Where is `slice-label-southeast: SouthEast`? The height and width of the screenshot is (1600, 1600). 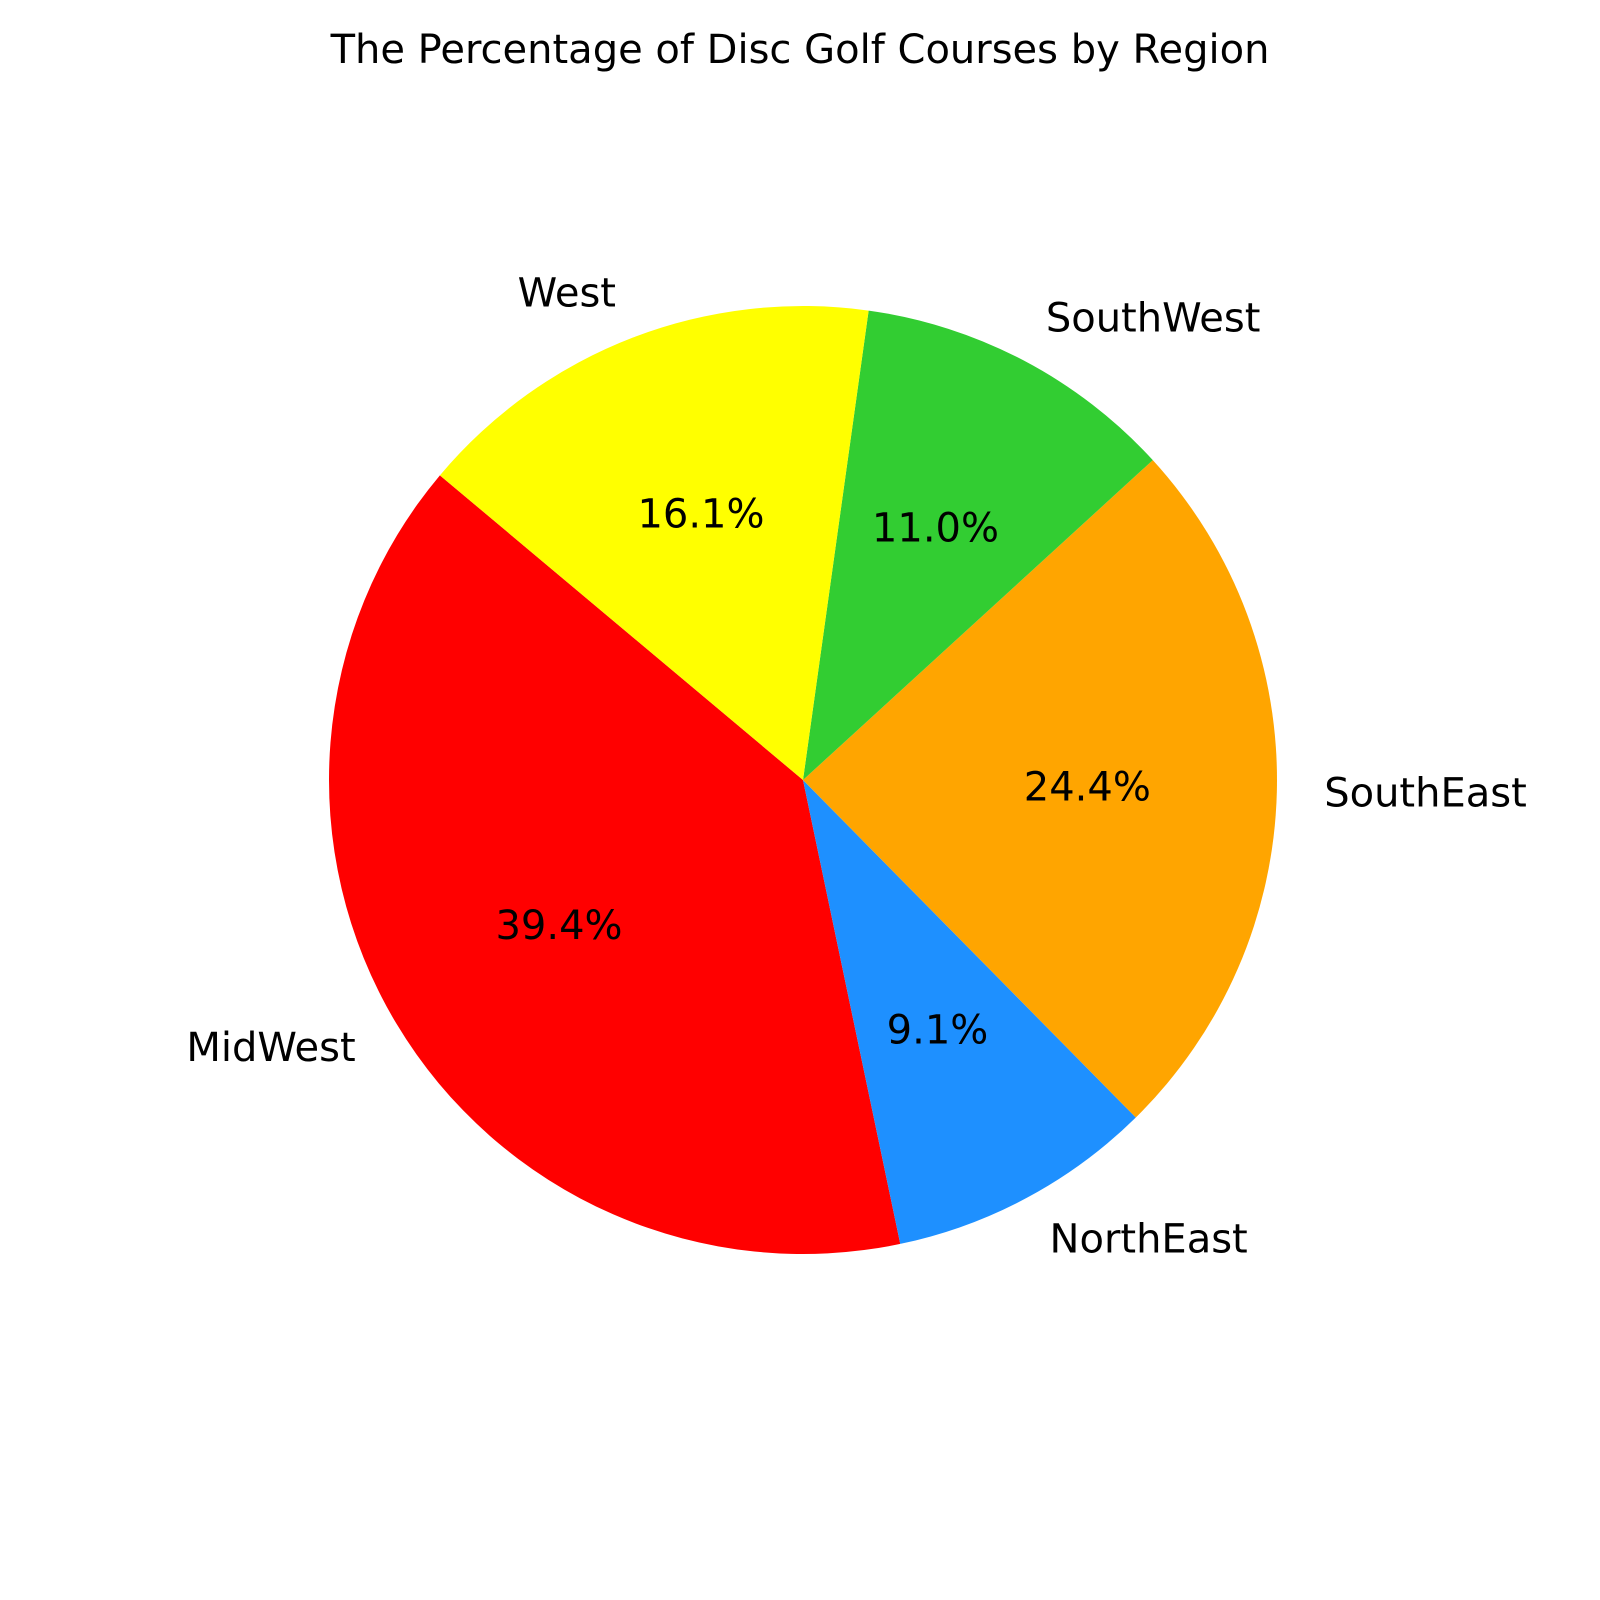
slice-label-southeast: SouthEast is located at coordinates (1425, 793).